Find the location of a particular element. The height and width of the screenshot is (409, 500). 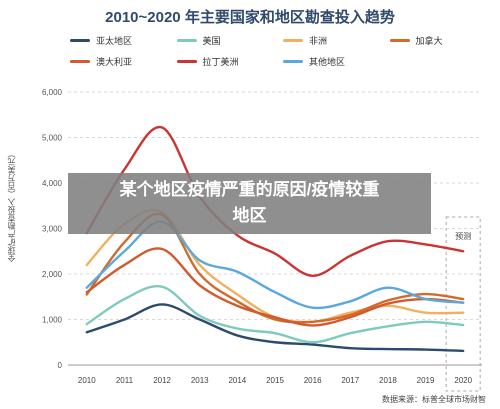

y-tick-label: 2,000 is located at coordinates (52, 274).